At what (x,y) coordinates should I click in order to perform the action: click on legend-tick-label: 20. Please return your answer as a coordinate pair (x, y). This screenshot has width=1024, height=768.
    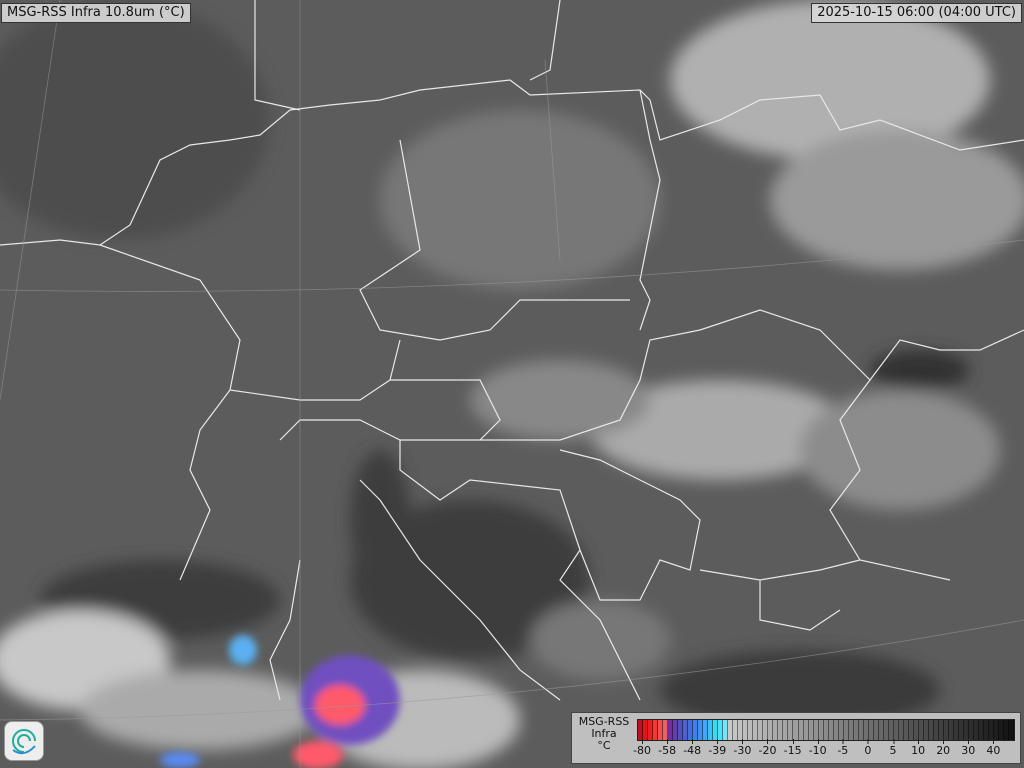
    Looking at the image, I should click on (943, 748).